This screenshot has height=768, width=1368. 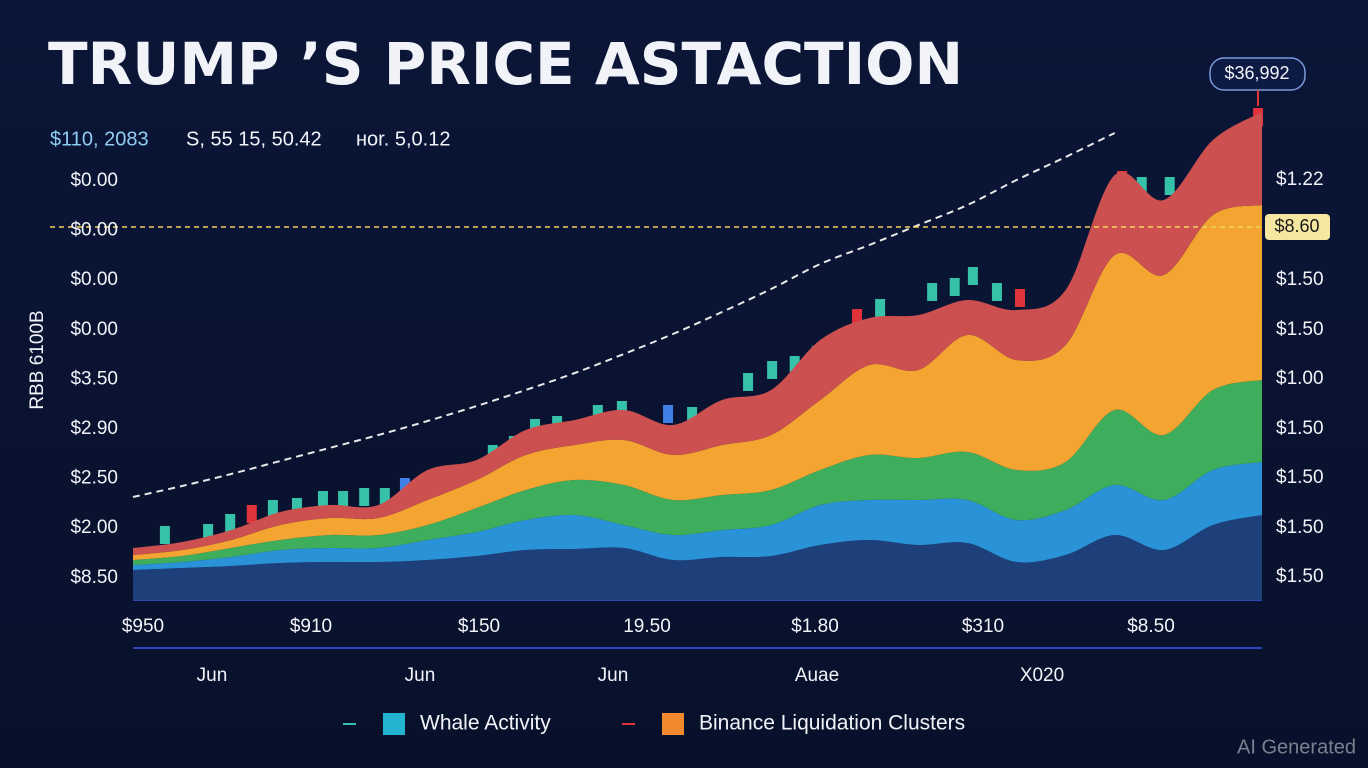 I want to click on x-axis-label: $1.80, so click(x=815, y=626).